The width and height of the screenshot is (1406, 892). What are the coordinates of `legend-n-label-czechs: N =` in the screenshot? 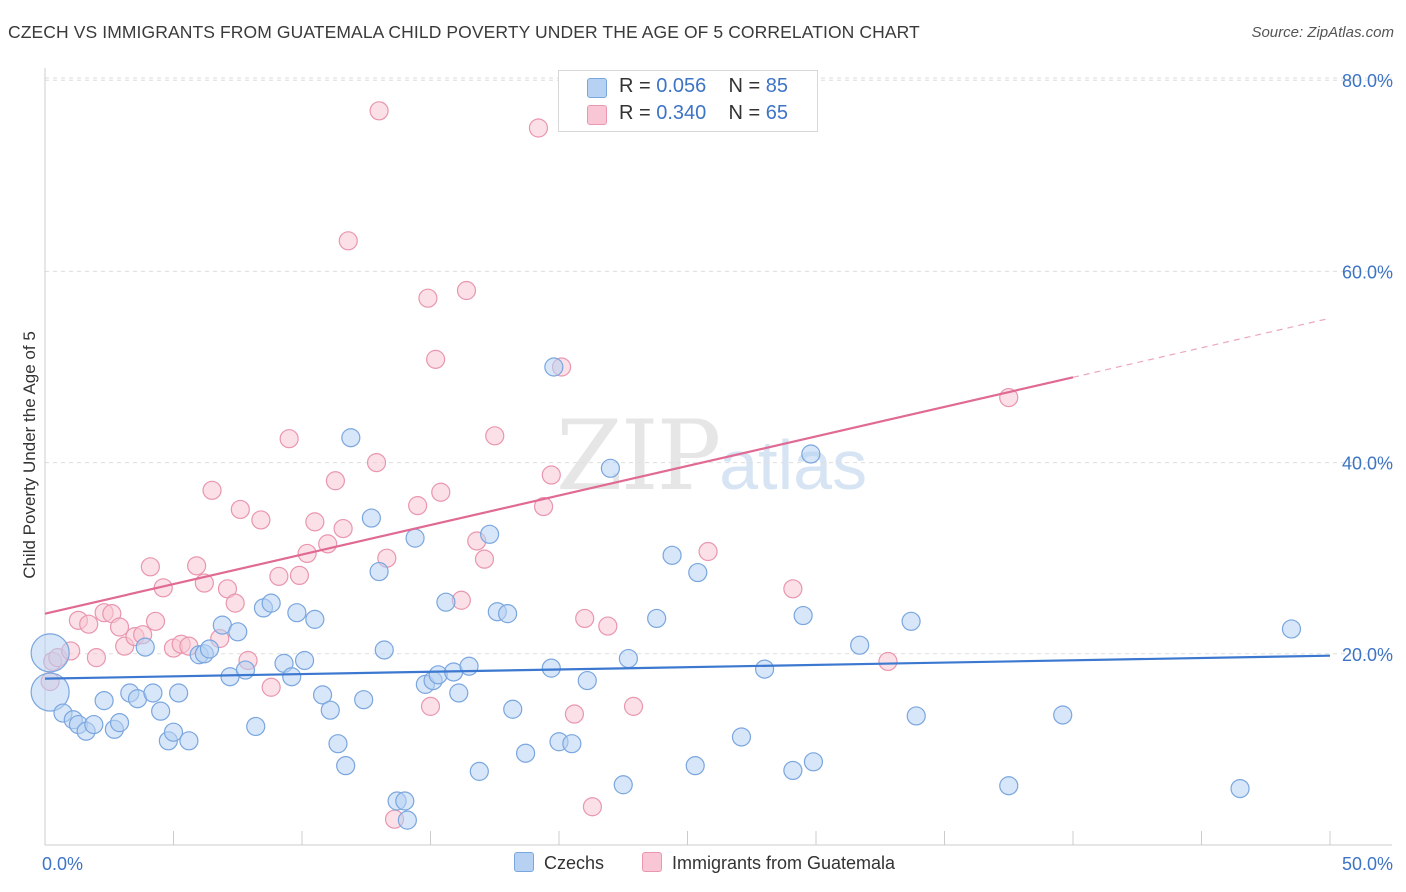 It's located at (747, 86).